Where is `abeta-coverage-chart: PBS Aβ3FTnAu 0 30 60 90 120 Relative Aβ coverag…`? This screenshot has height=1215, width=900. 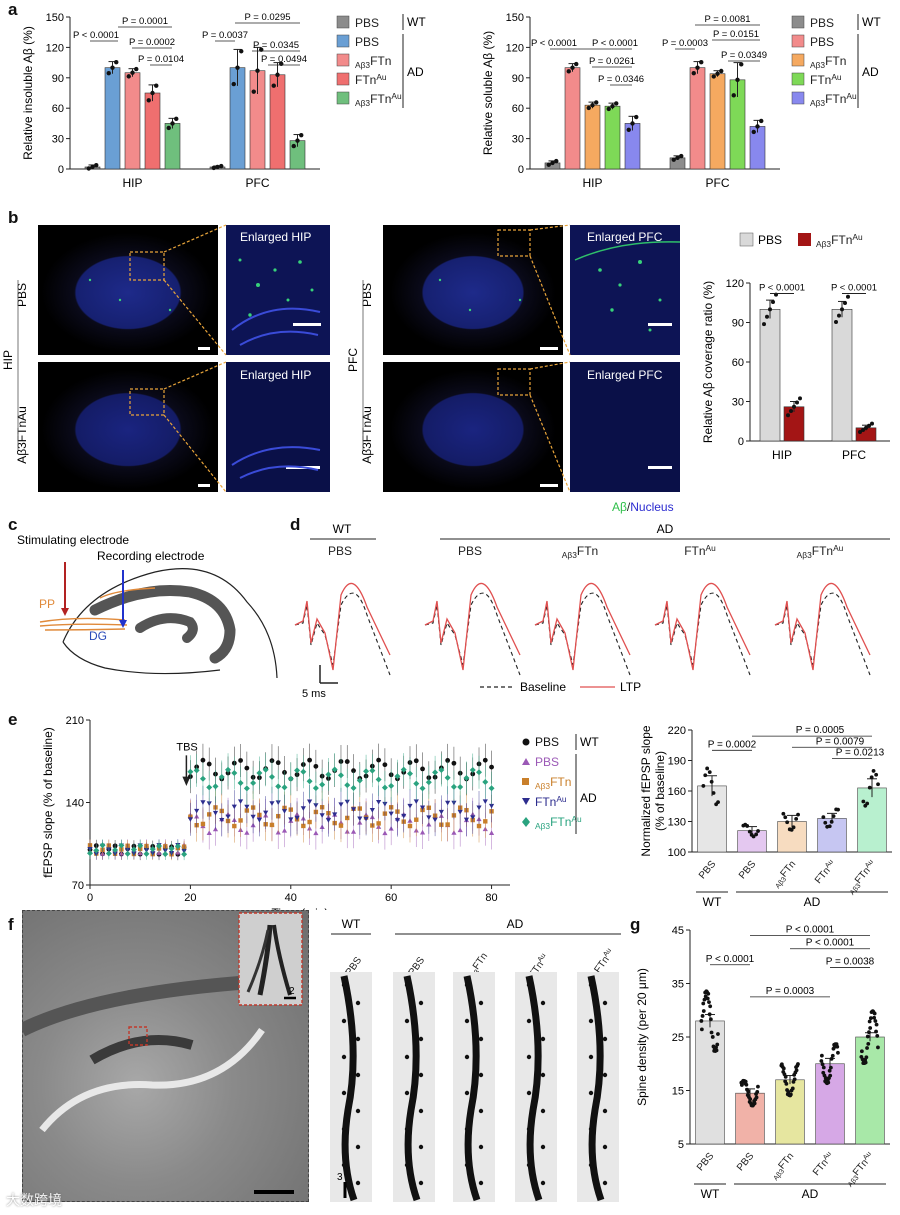 abeta-coverage-chart: PBS Aβ3FTnAu 0 30 60 90 120 Relative Aβ coverag… is located at coordinates (795, 347).